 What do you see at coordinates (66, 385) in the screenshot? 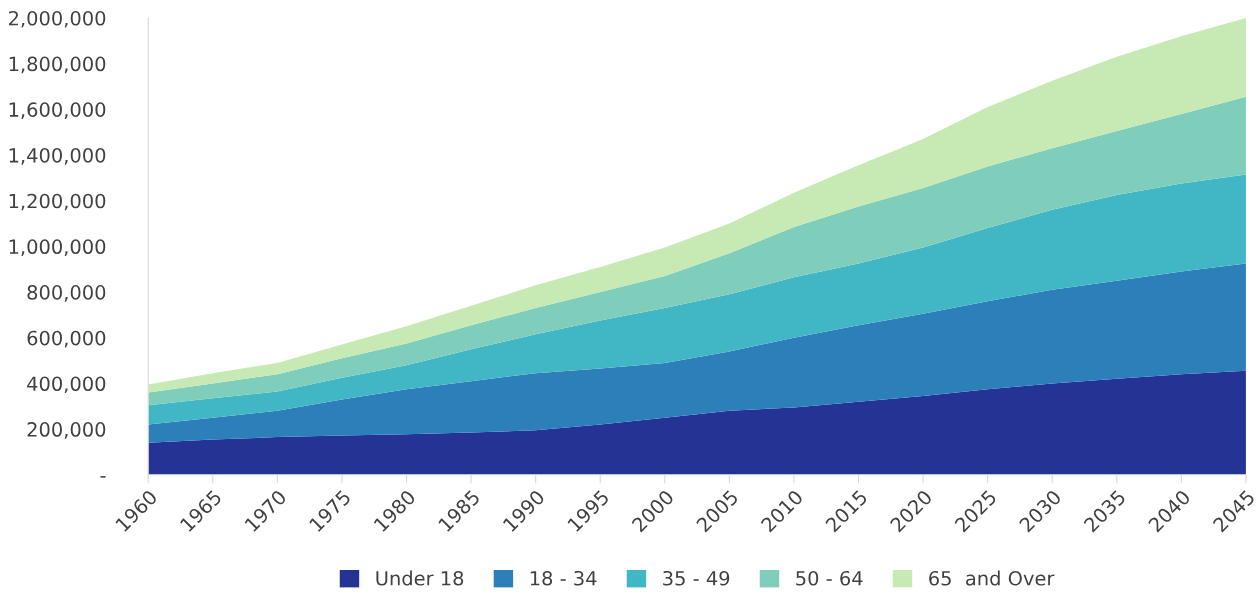
I see `y-tick-label: 400,000` at bounding box center [66, 385].